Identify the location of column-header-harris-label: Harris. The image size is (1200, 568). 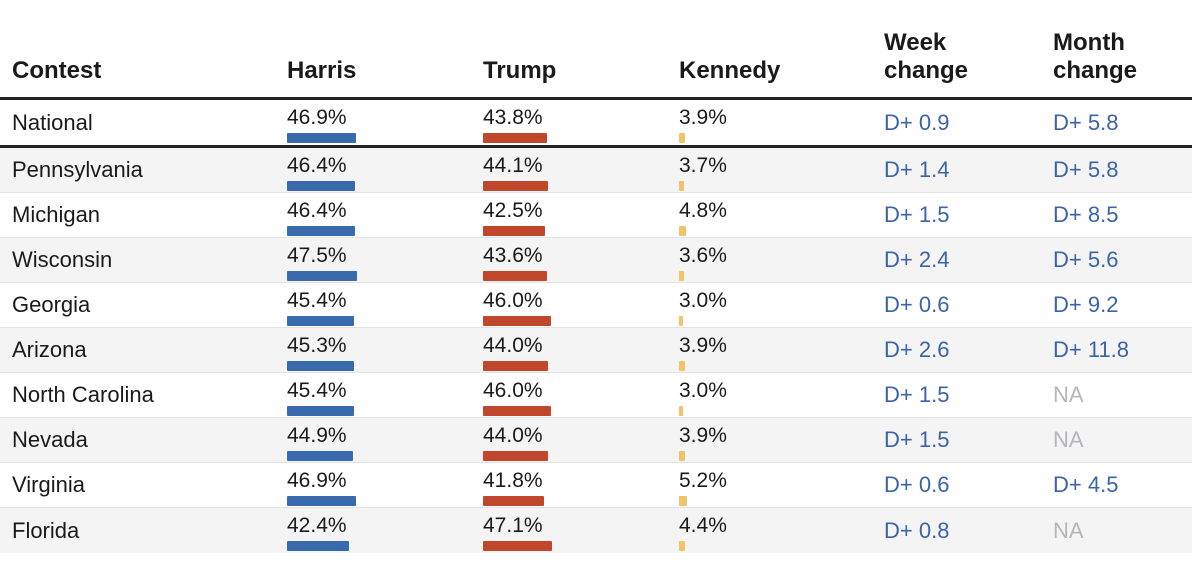
(322, 70).